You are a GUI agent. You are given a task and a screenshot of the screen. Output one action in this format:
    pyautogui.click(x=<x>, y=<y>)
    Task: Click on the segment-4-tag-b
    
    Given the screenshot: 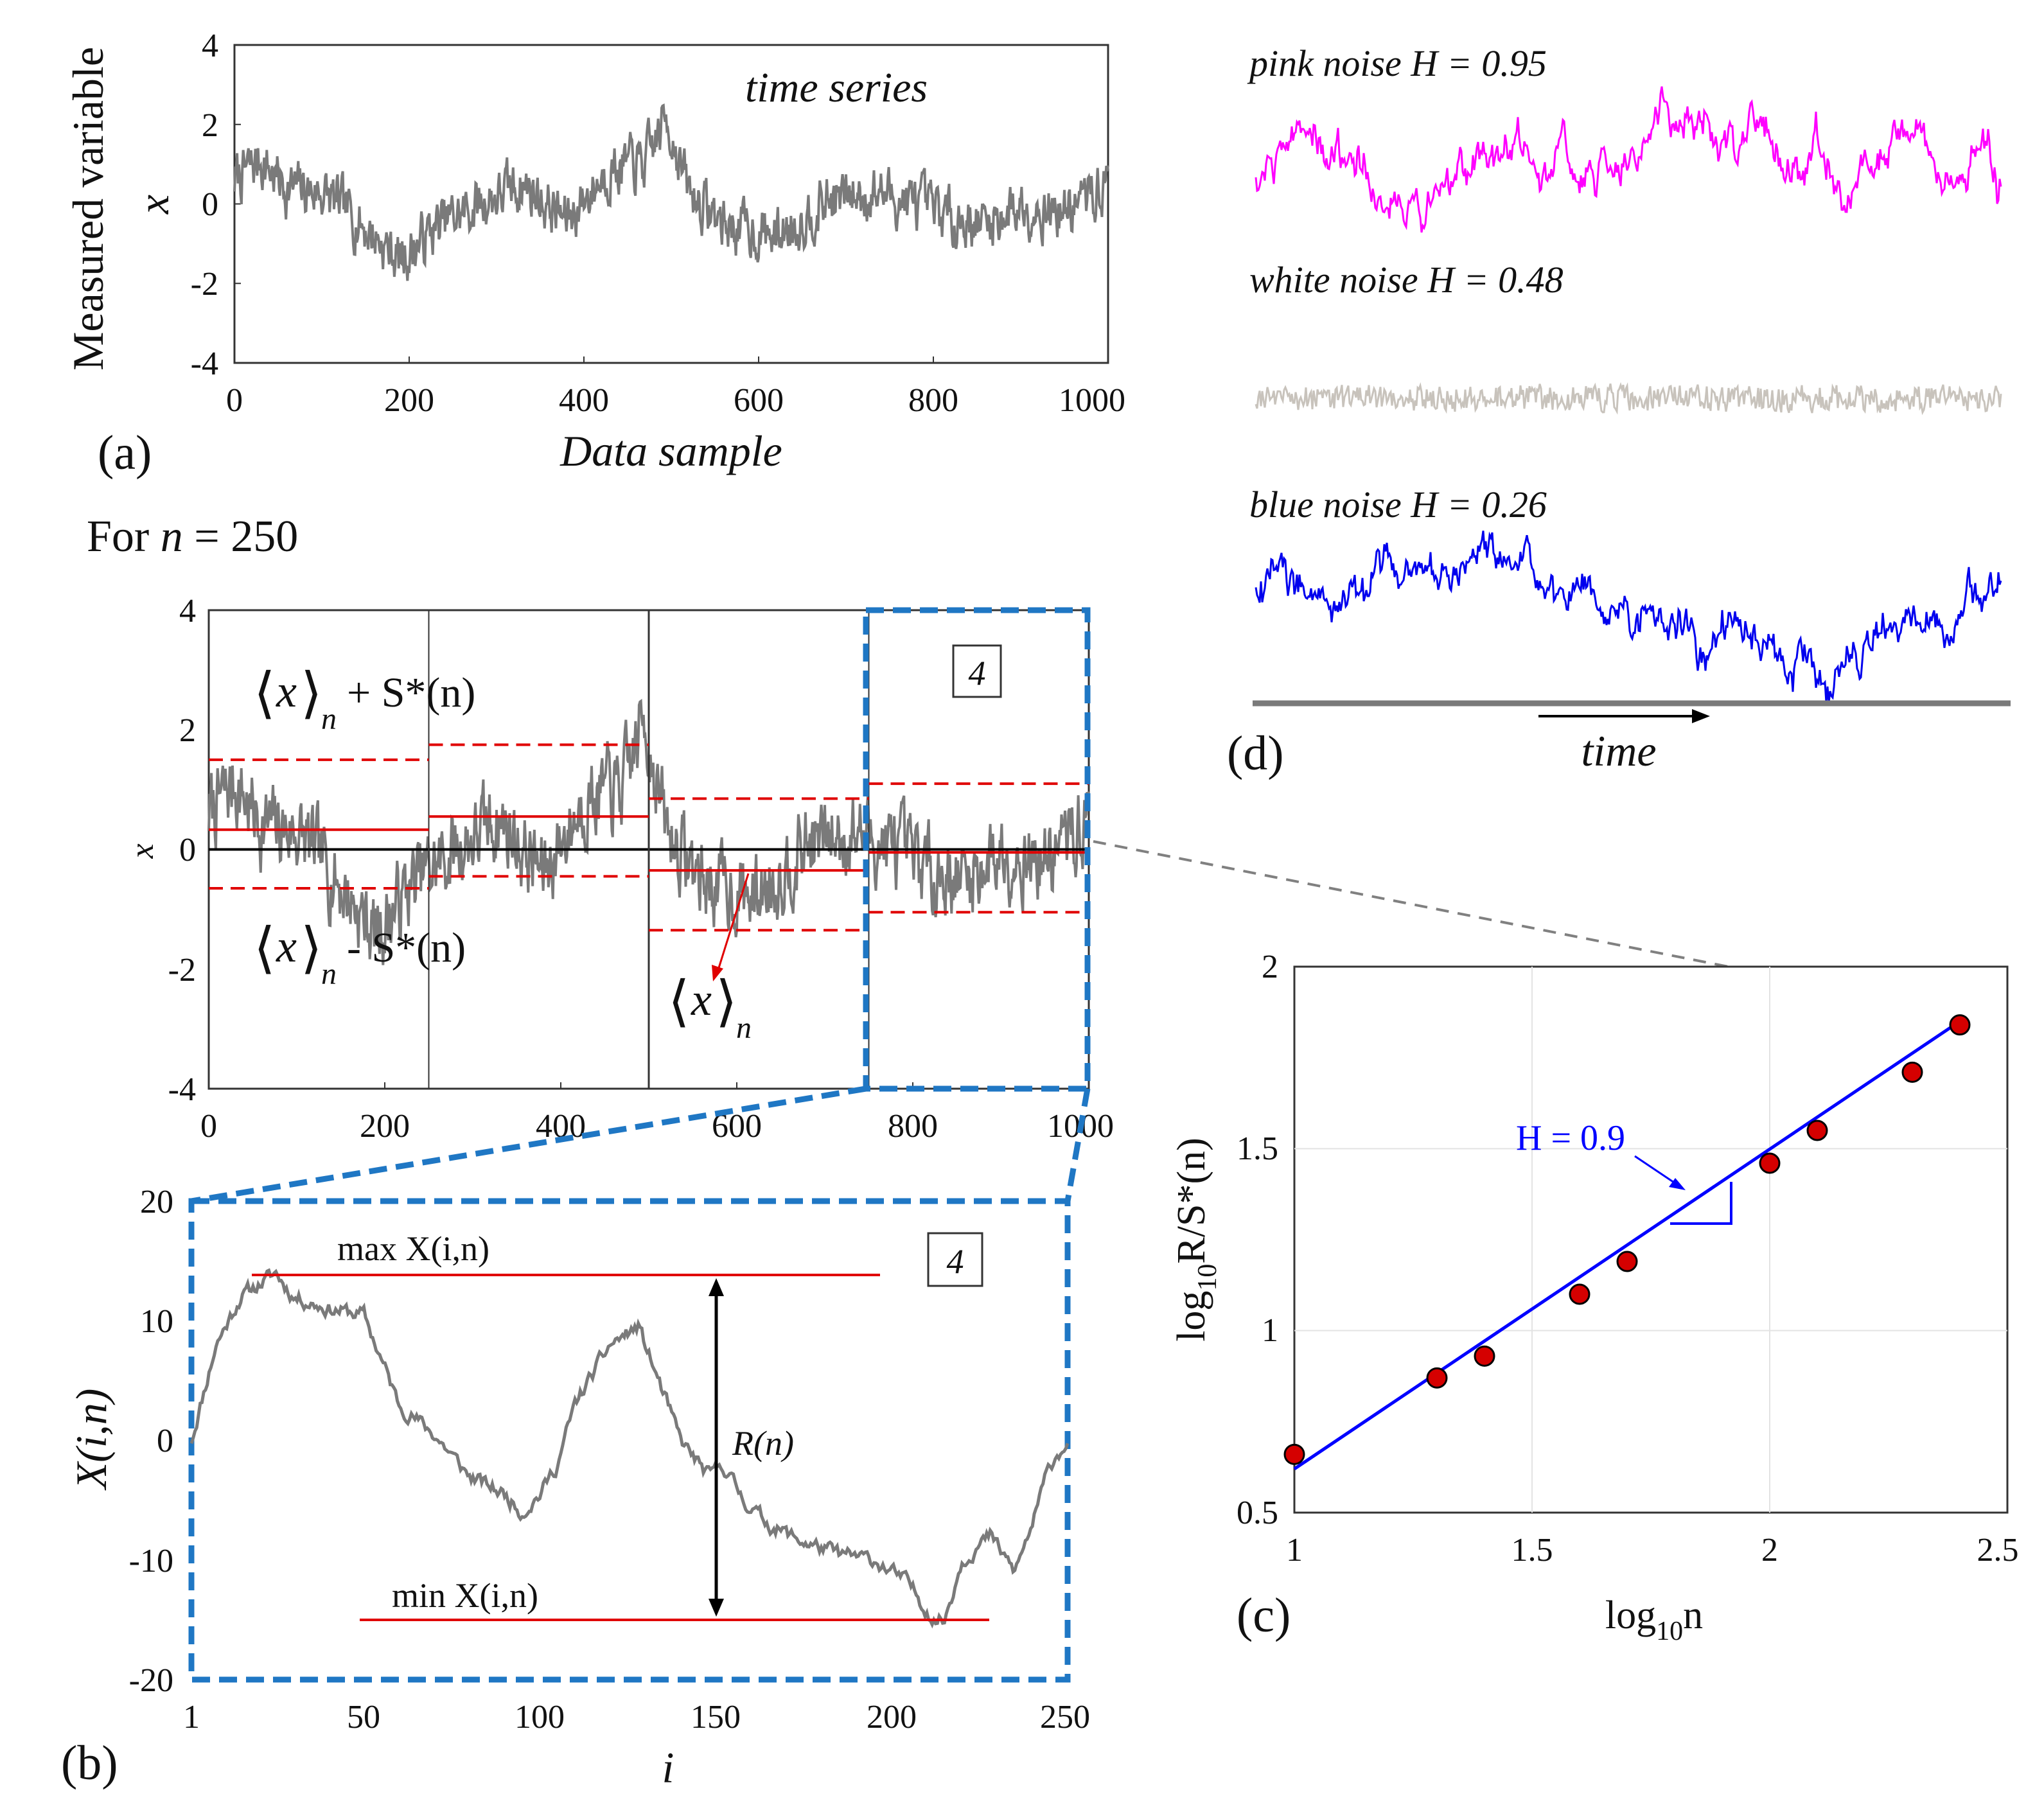 What is the action you would take?
    pyautogui.click(x=955, y=1259)
    